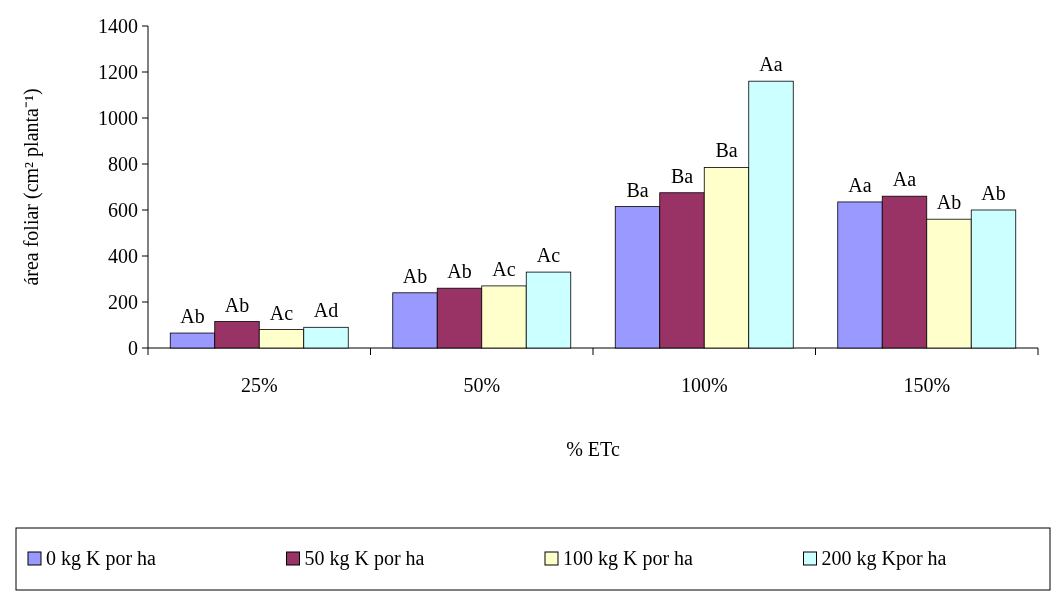  Describe the element at coordinates (927, 385) in the screenshot. I see `x-tick-label: 150%` at that location.